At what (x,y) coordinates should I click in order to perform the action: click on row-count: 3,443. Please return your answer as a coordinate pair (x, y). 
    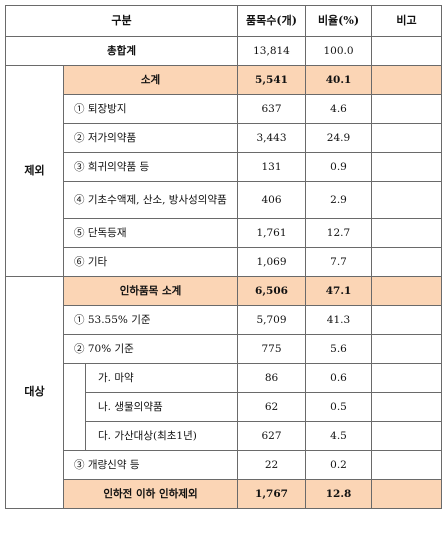
    Looking at the image, I should click on (271, 138).